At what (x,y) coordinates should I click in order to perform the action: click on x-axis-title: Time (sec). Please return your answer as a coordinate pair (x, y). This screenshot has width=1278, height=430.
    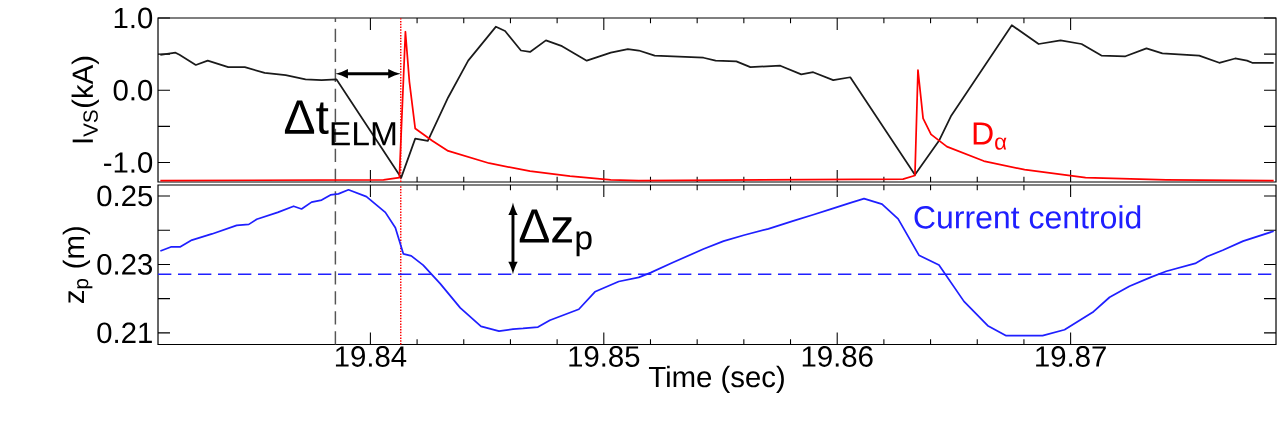
    Looking at the image, I should click on (716, 379).